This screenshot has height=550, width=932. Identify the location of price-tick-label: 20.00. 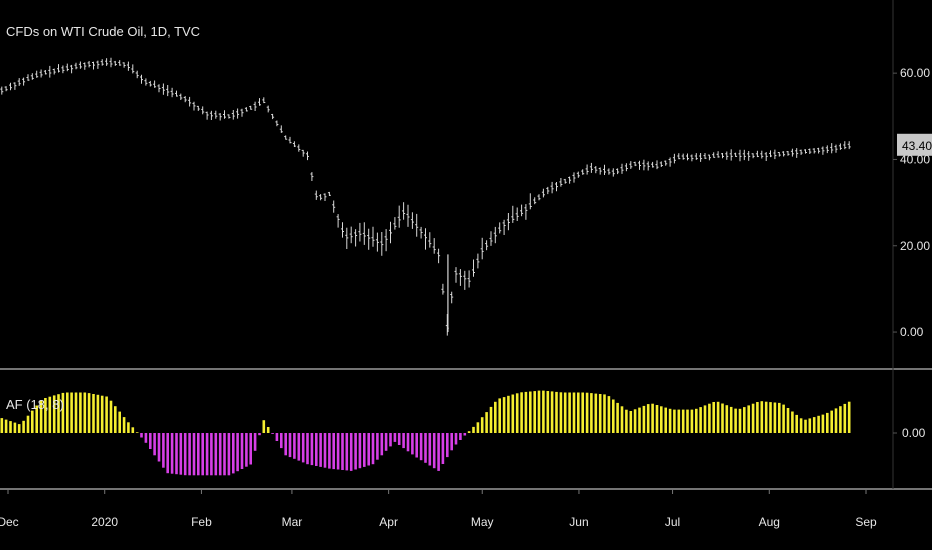
(915, 246).